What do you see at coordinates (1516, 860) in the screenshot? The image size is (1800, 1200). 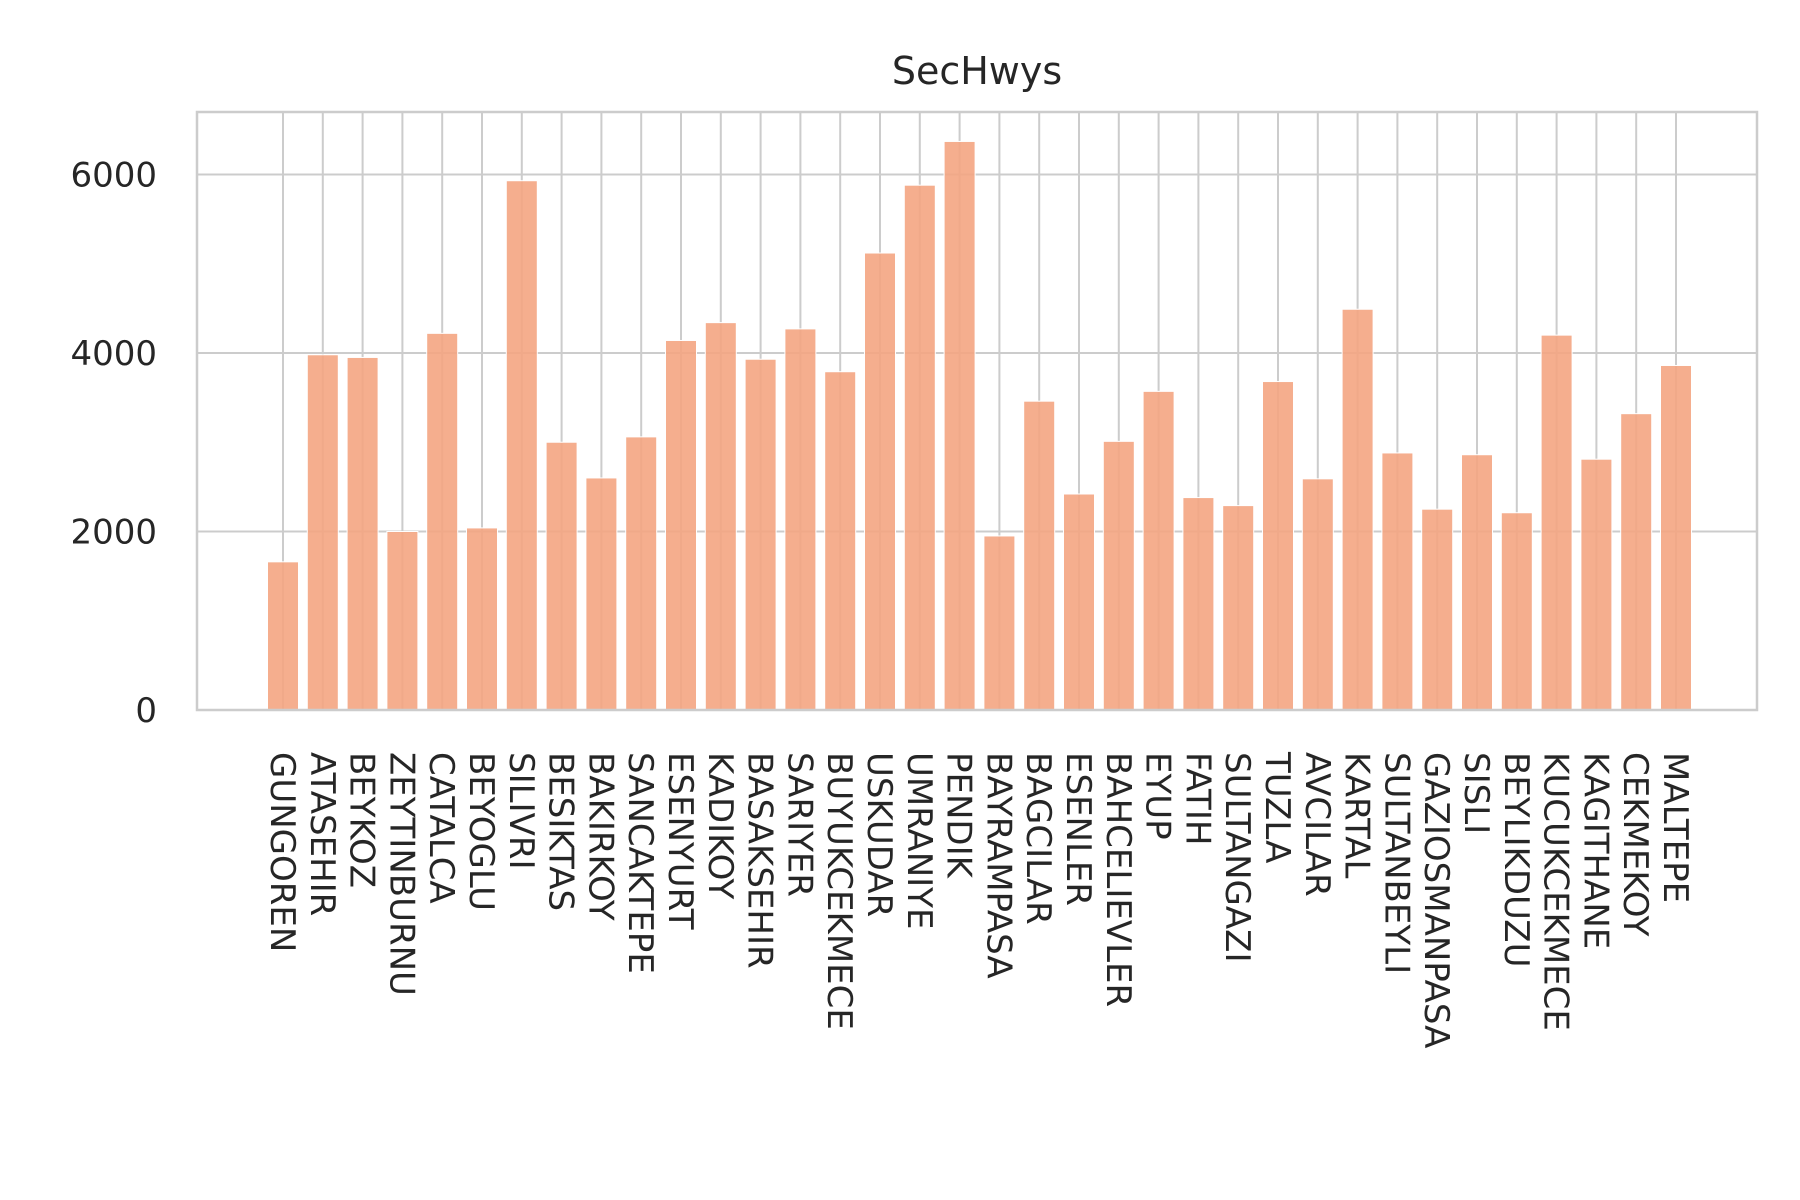 I see `x-tick-label: BEYLIKDUZU` at bounding box center [1516, 860].